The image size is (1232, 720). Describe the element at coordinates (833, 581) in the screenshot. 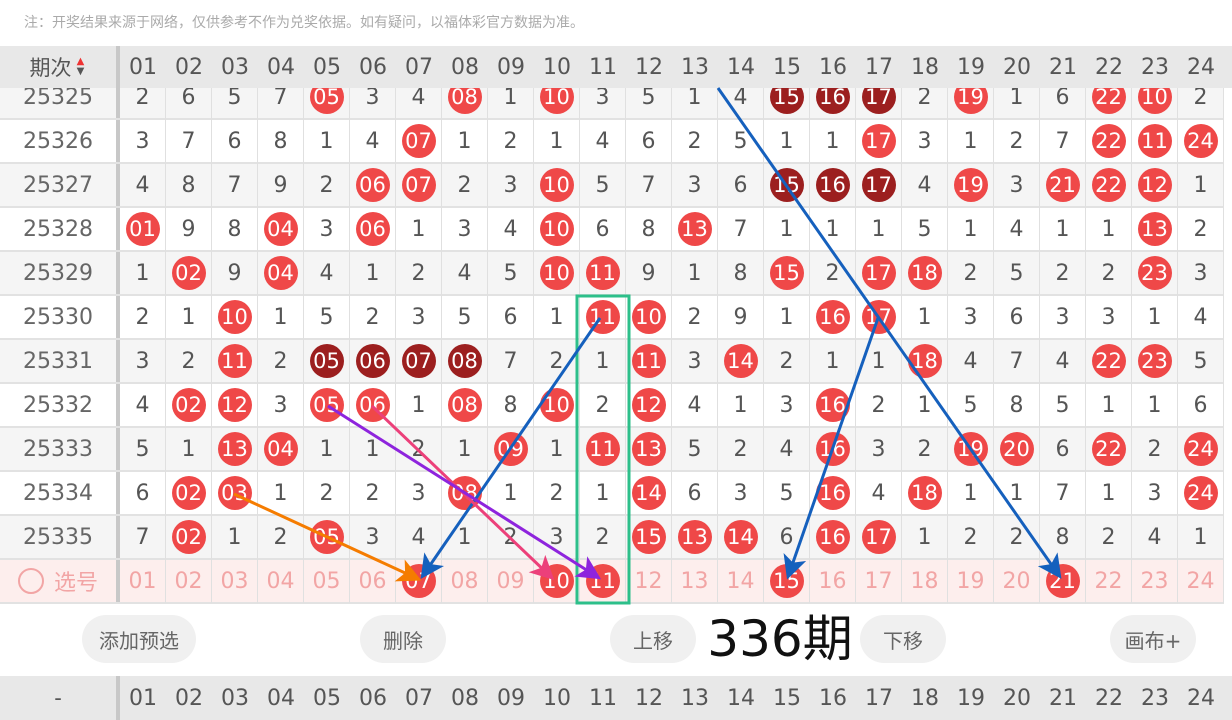

I see `select-cell-16: 16` at that location.